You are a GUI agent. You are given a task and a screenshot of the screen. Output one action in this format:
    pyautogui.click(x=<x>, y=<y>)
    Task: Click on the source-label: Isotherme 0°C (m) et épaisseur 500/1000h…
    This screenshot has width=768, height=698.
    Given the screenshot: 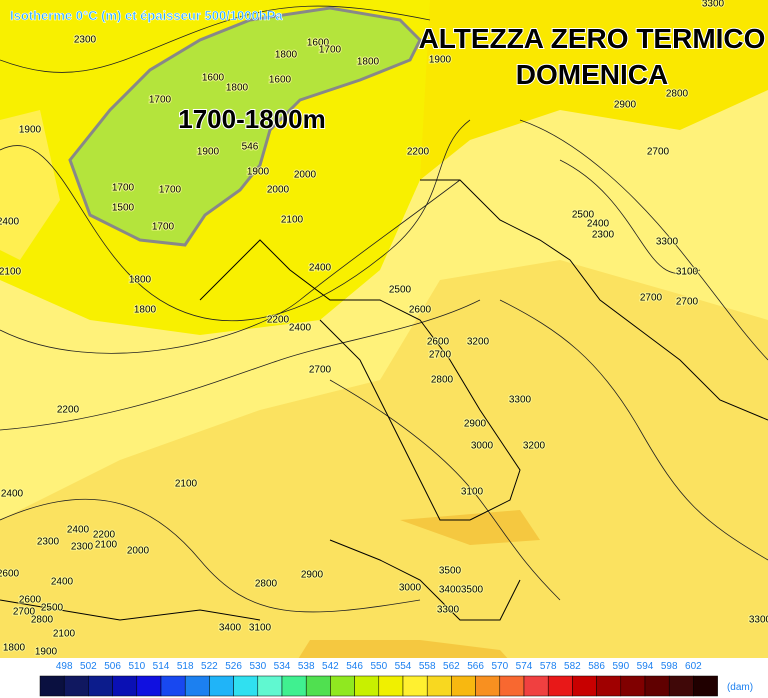 What is the action you would take?
    pyautogui.click(x=146, y=15)
    